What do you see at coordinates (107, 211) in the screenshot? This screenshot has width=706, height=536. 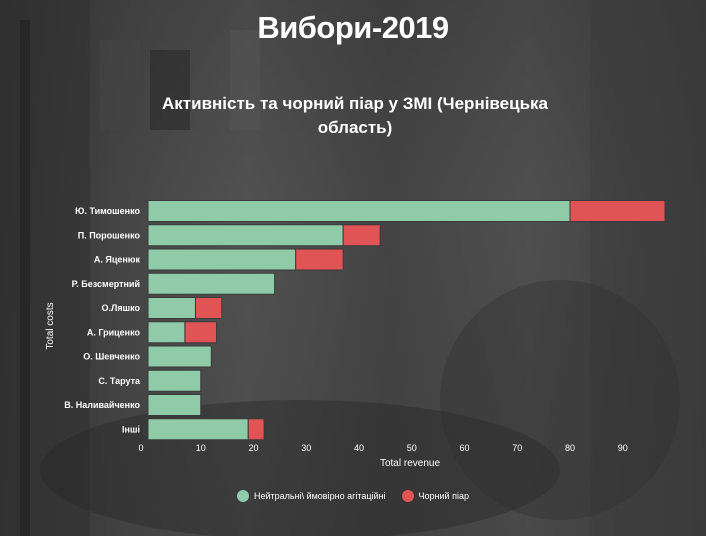 I see `category-label: Ю. Тимошенко` at bounding box center [107, 211].